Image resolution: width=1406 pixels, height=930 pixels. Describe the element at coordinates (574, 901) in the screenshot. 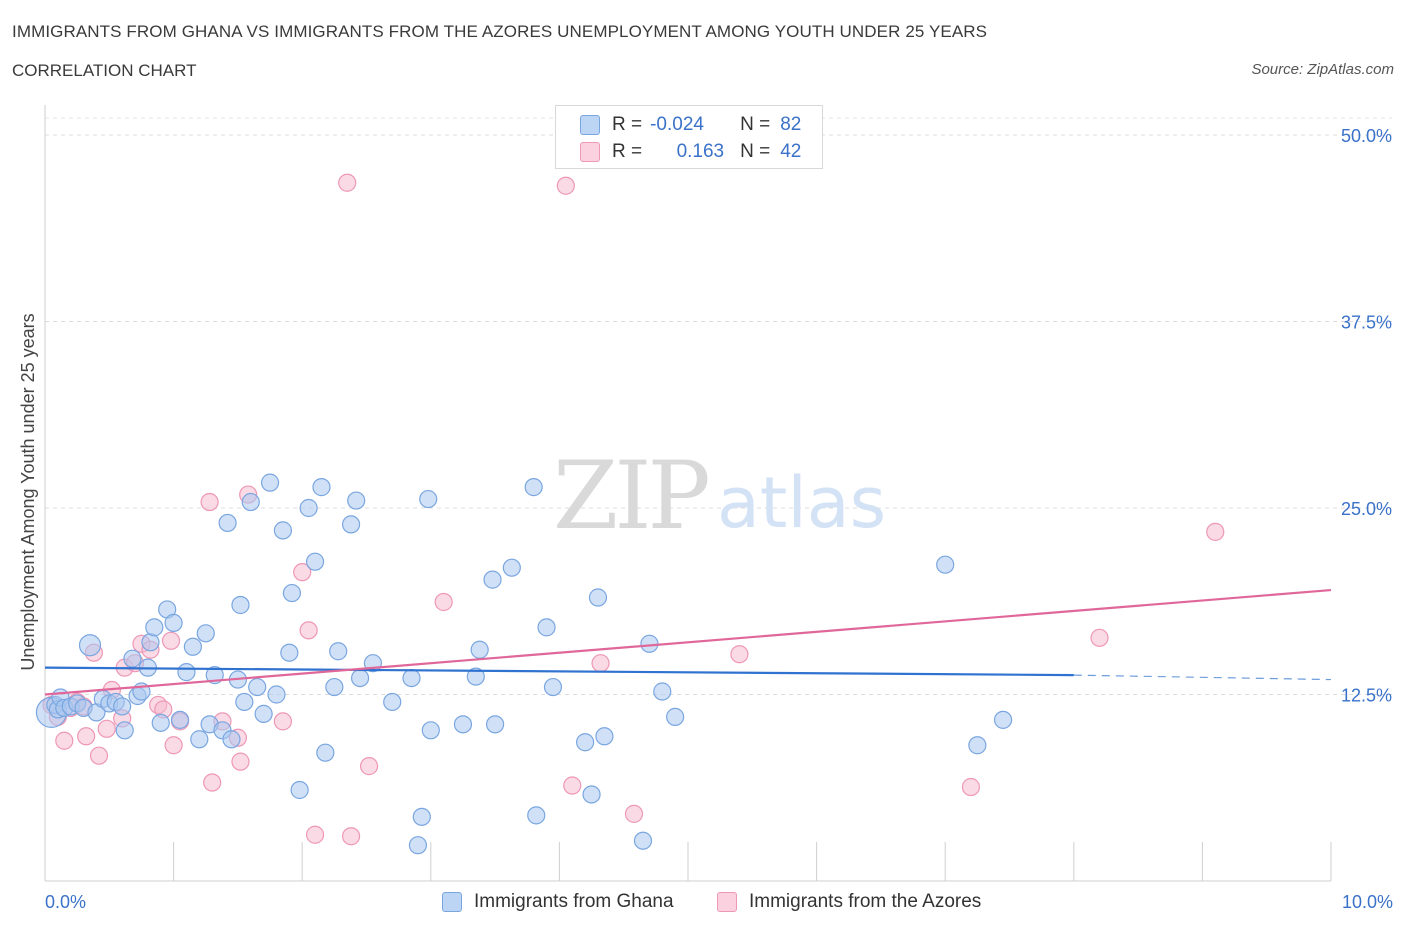

I see `legend-label-ghana: Immigrants from Ghana` at that location.